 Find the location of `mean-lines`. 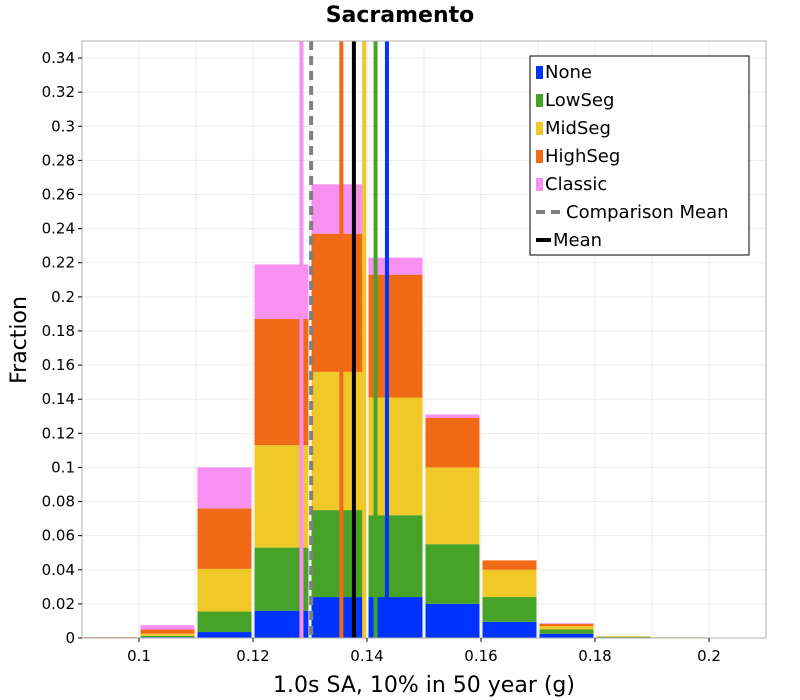

mean-lines is located at coordinates (344, 339).